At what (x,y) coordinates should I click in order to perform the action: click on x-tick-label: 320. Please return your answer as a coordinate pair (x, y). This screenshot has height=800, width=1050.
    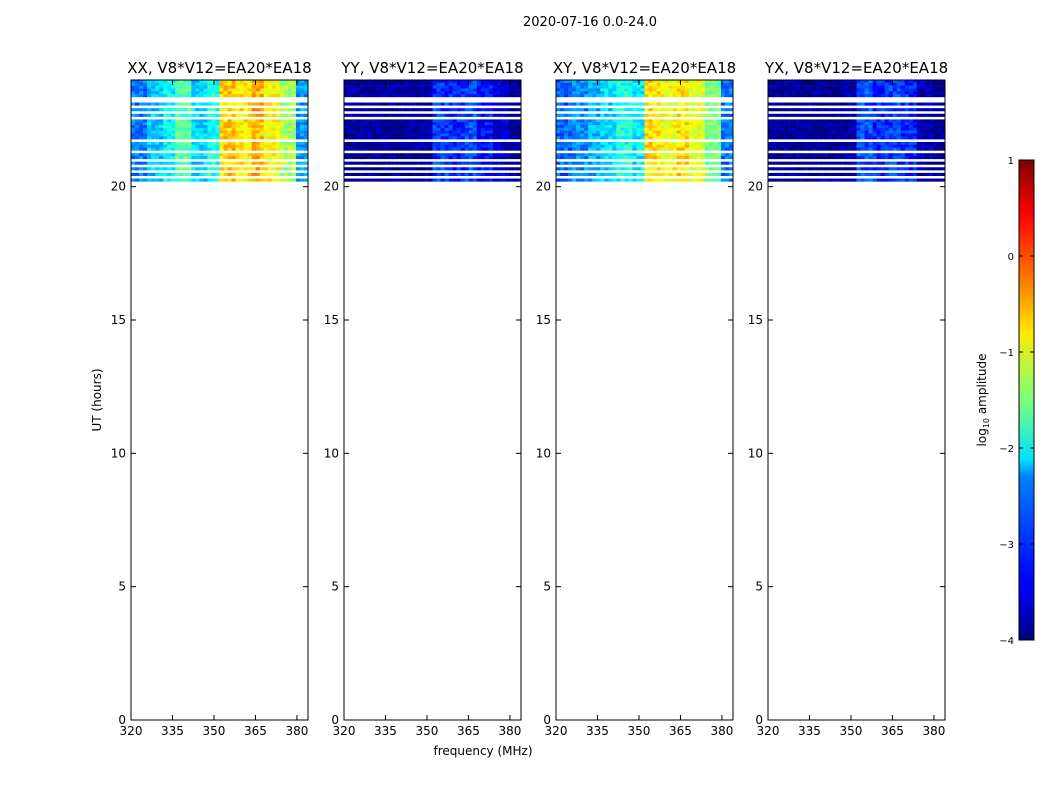
    Looking at the image, I should click on (768, 731).